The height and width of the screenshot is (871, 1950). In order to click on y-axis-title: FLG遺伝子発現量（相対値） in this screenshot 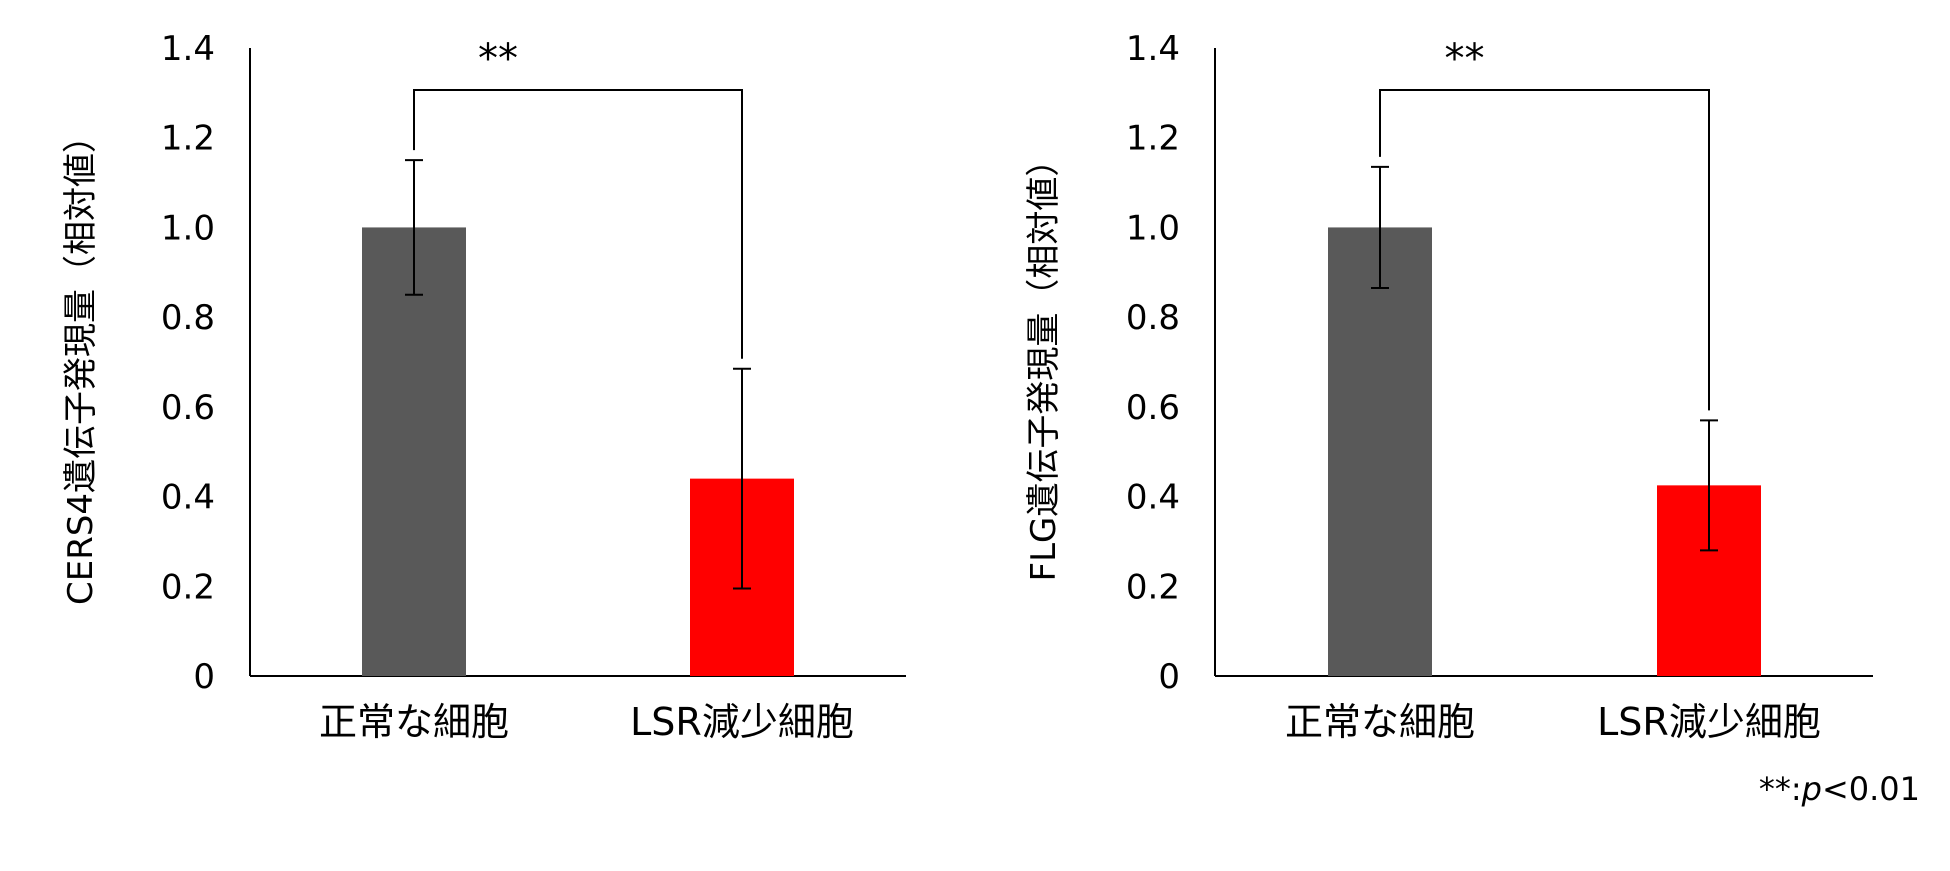, I will do `click(1044, 362)`.